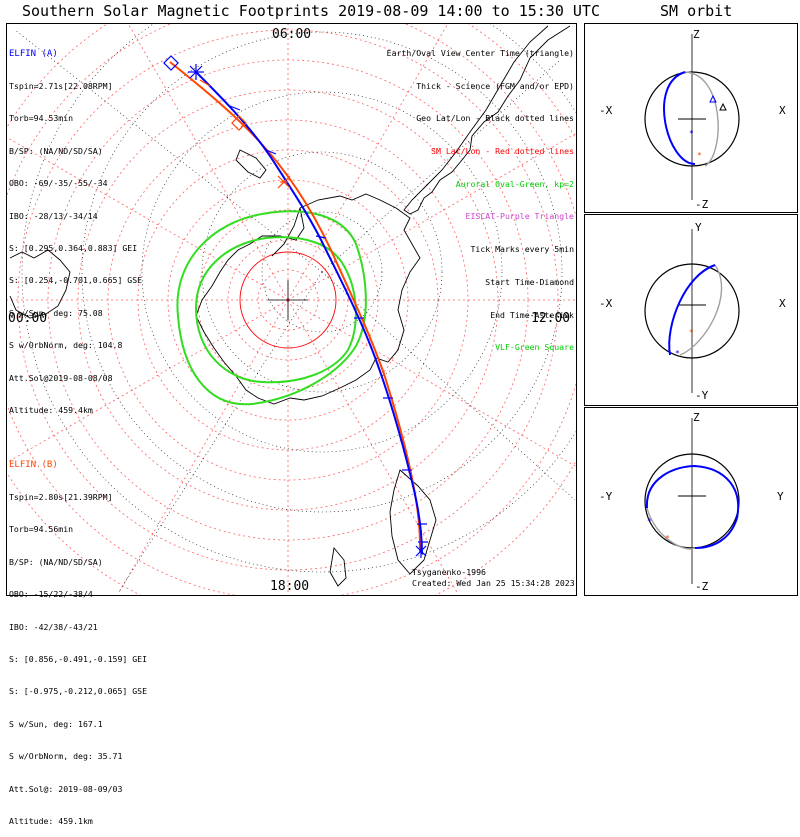  Describe the element at coordinates (534, 347) in the screenshot. I see `legend-item: VLF-Green Square` at that location.